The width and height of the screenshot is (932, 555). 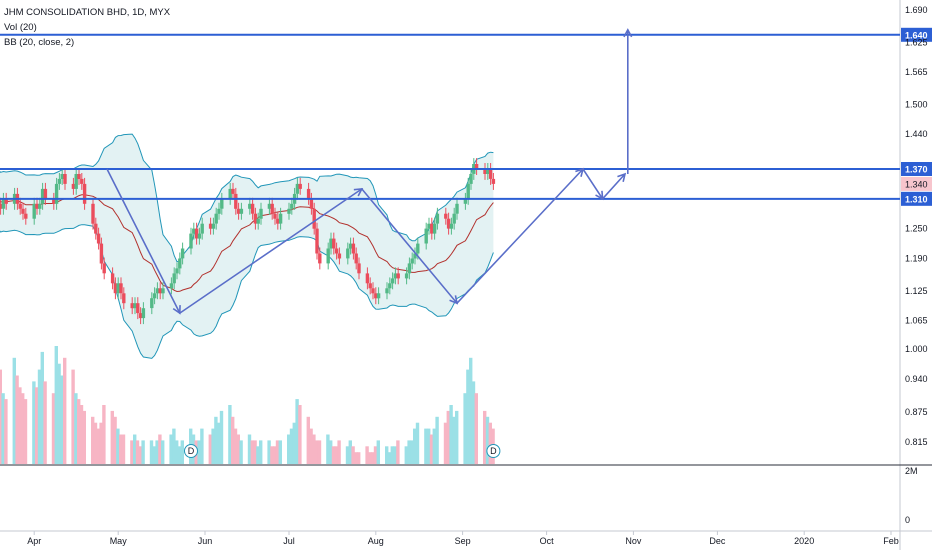 I want to click on dividend-marker-label: D, so click(x=493, y=451).